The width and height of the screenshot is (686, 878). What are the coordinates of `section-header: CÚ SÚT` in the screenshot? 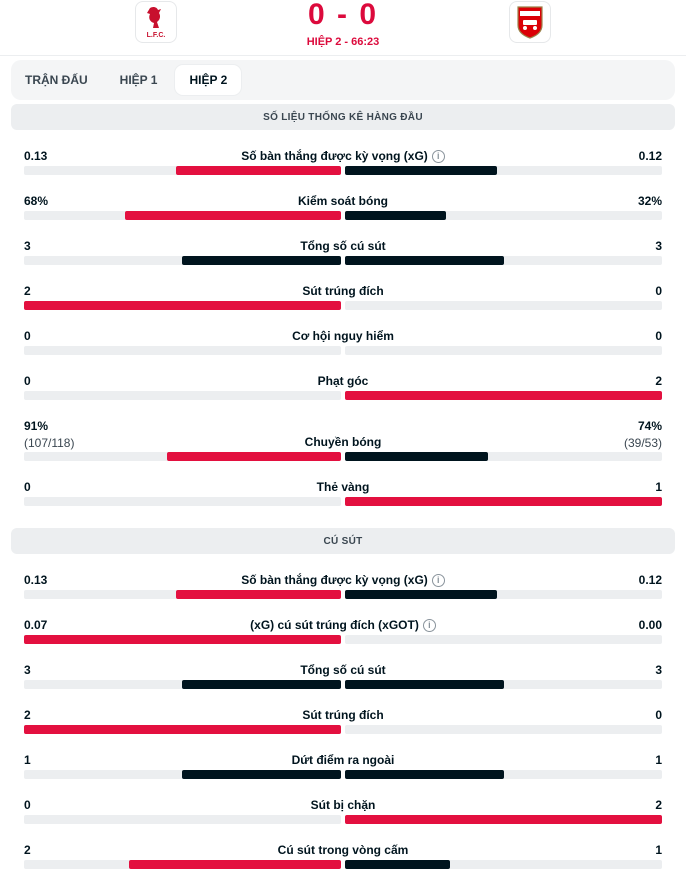 It's located at (343, 541).